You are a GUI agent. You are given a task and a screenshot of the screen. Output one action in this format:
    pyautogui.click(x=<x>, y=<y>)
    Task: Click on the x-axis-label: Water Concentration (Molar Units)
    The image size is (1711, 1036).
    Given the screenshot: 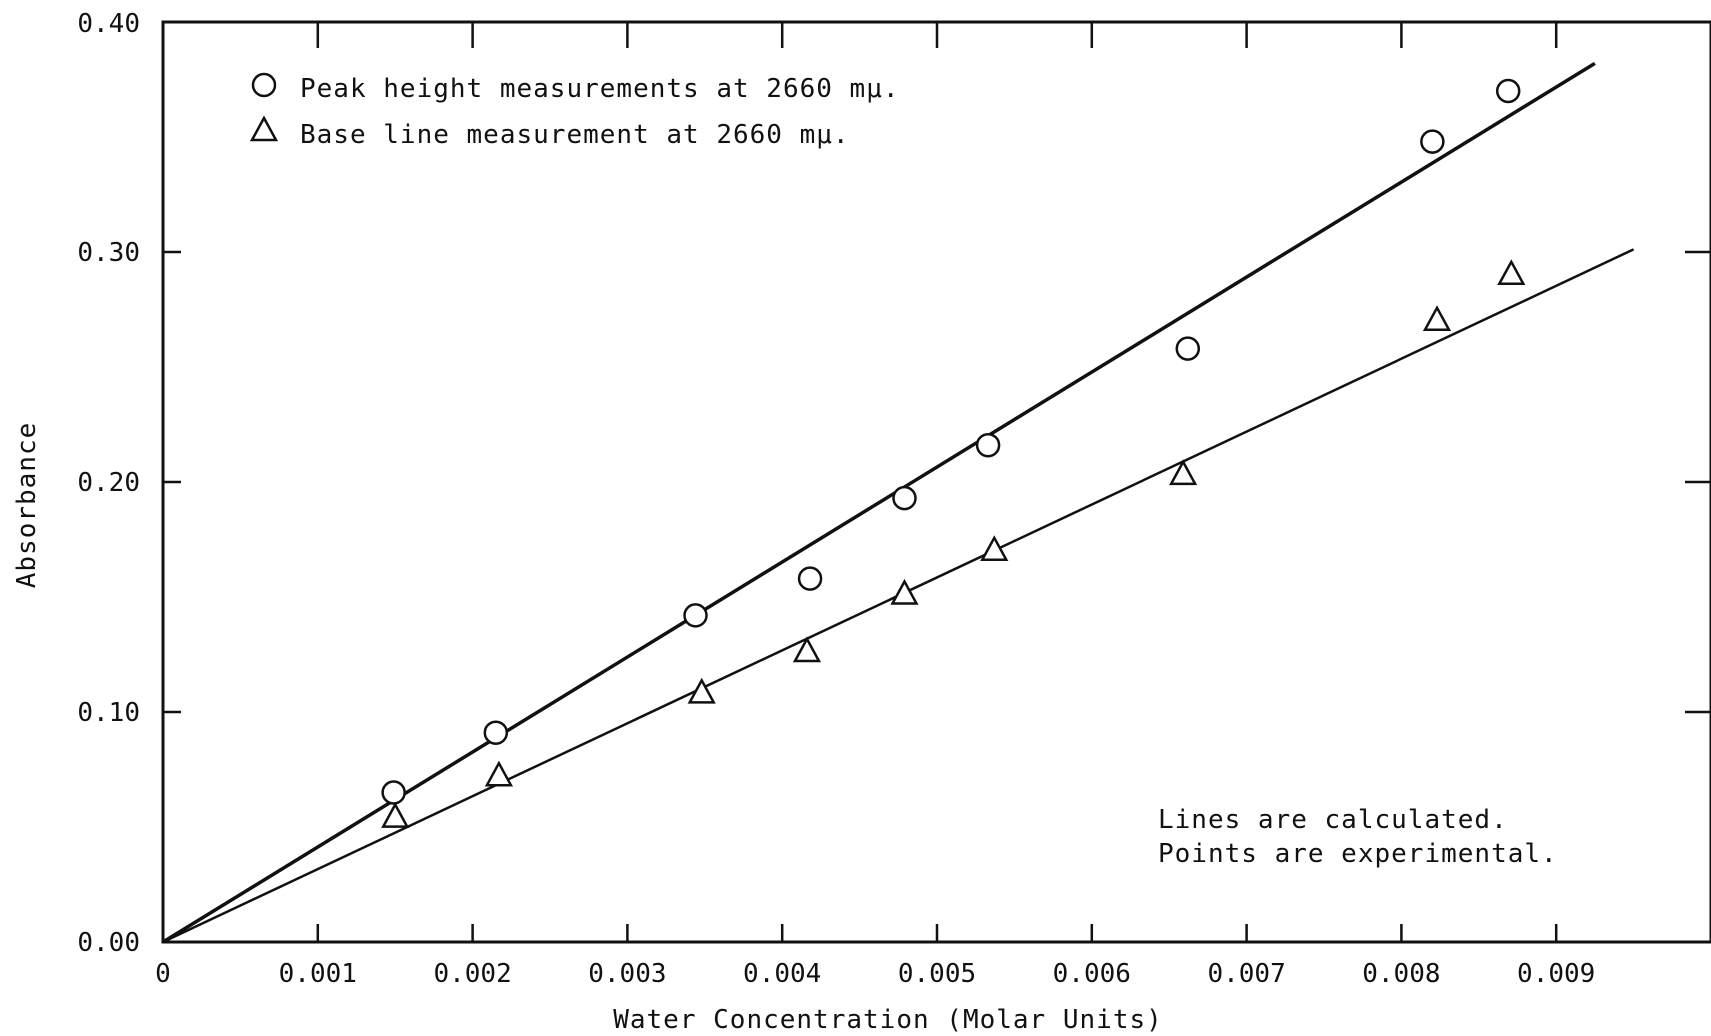 What is the action you would take?
    pyautogui.click(x=888, y=1020)
    